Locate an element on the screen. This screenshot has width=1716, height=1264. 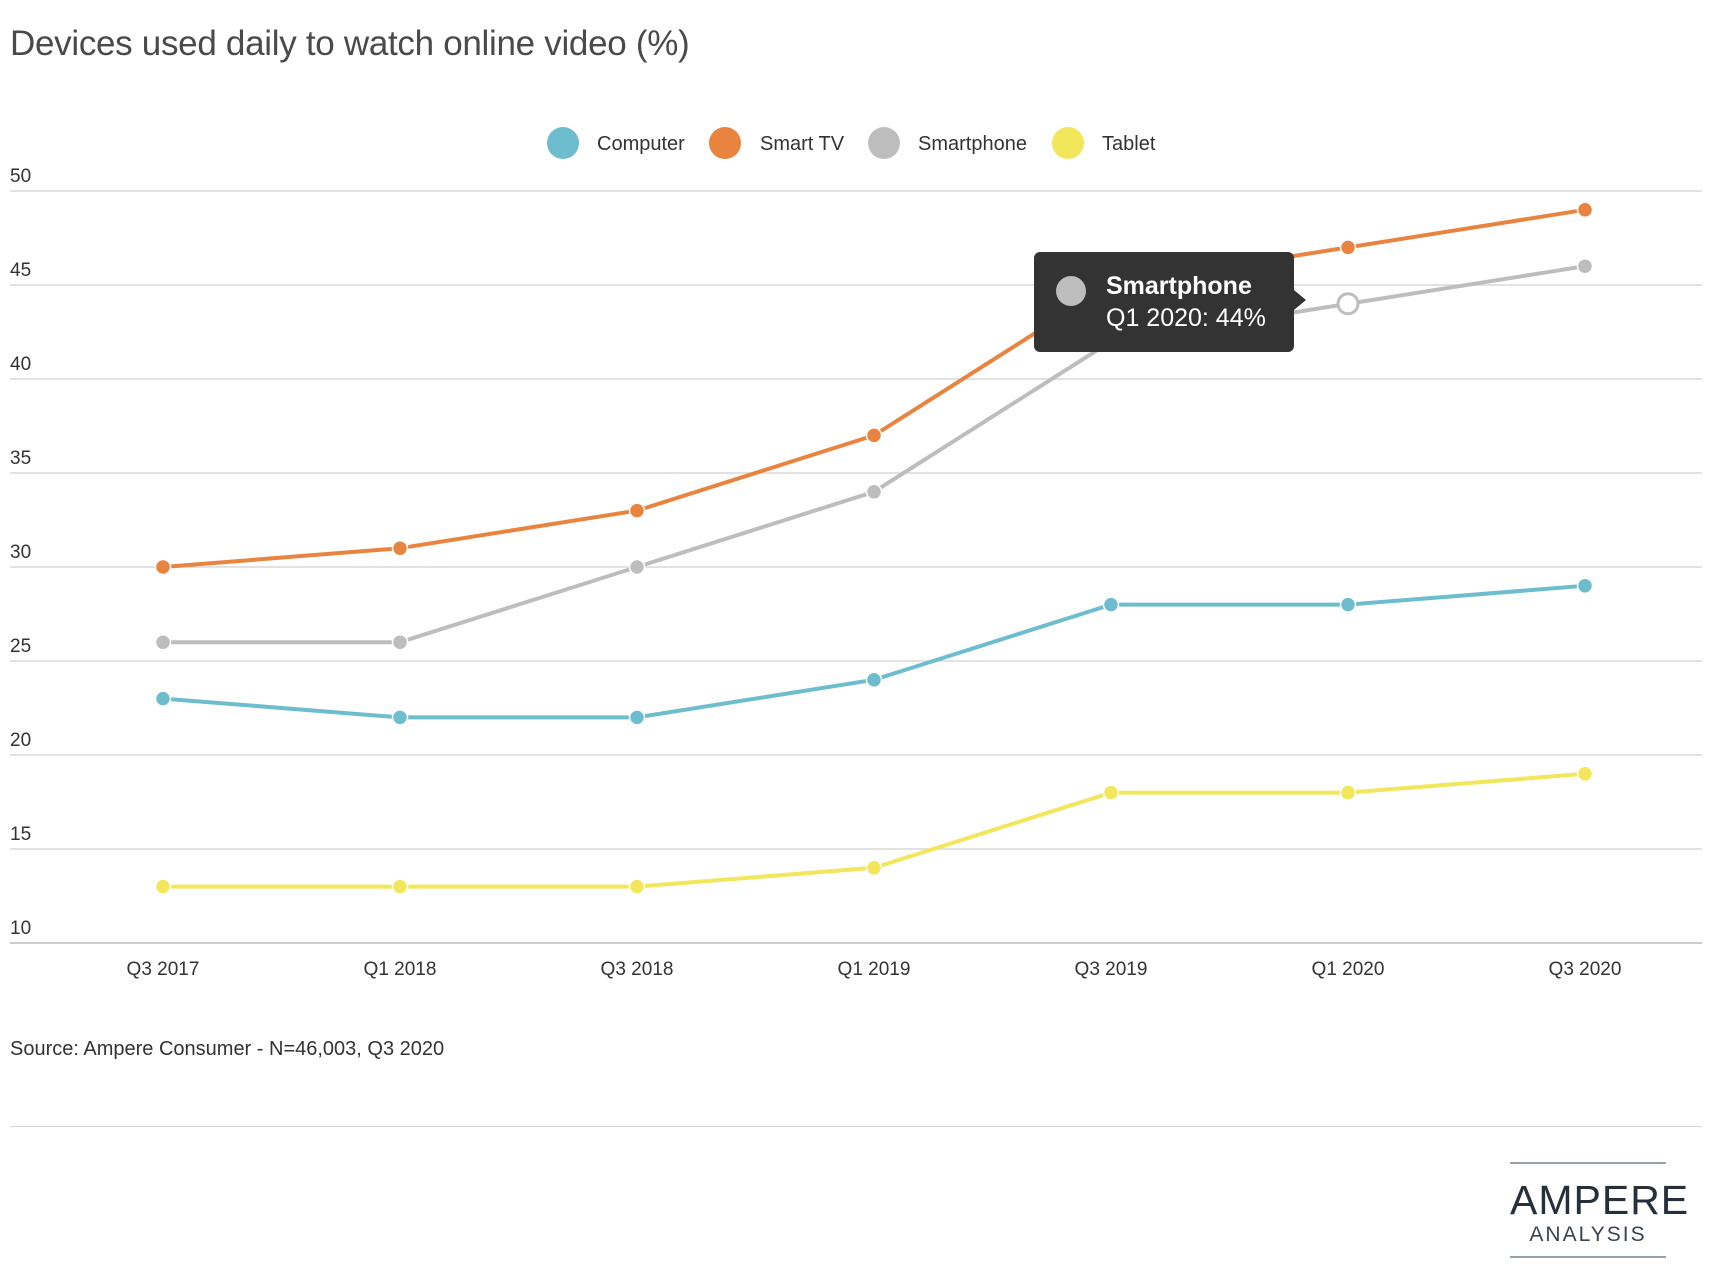
logo-bottom-rule is located at coordinates (1588, 1257).